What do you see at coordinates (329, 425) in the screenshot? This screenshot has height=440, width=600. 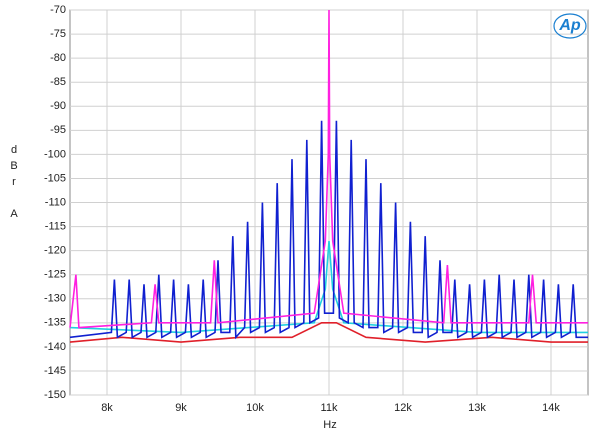 I see `x-axis-label: Hz` at bounding box center [329, 425].